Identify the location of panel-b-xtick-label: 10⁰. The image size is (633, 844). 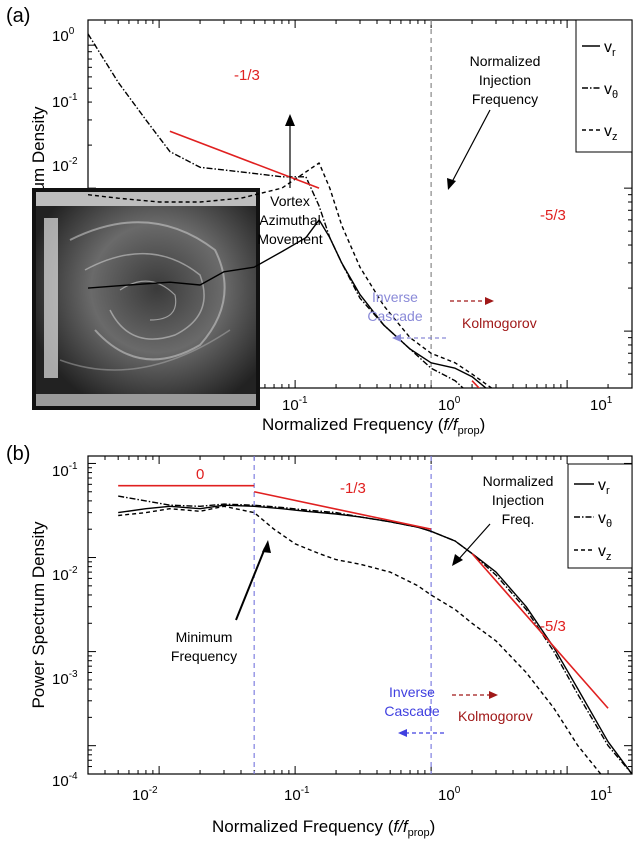
(449, 794).